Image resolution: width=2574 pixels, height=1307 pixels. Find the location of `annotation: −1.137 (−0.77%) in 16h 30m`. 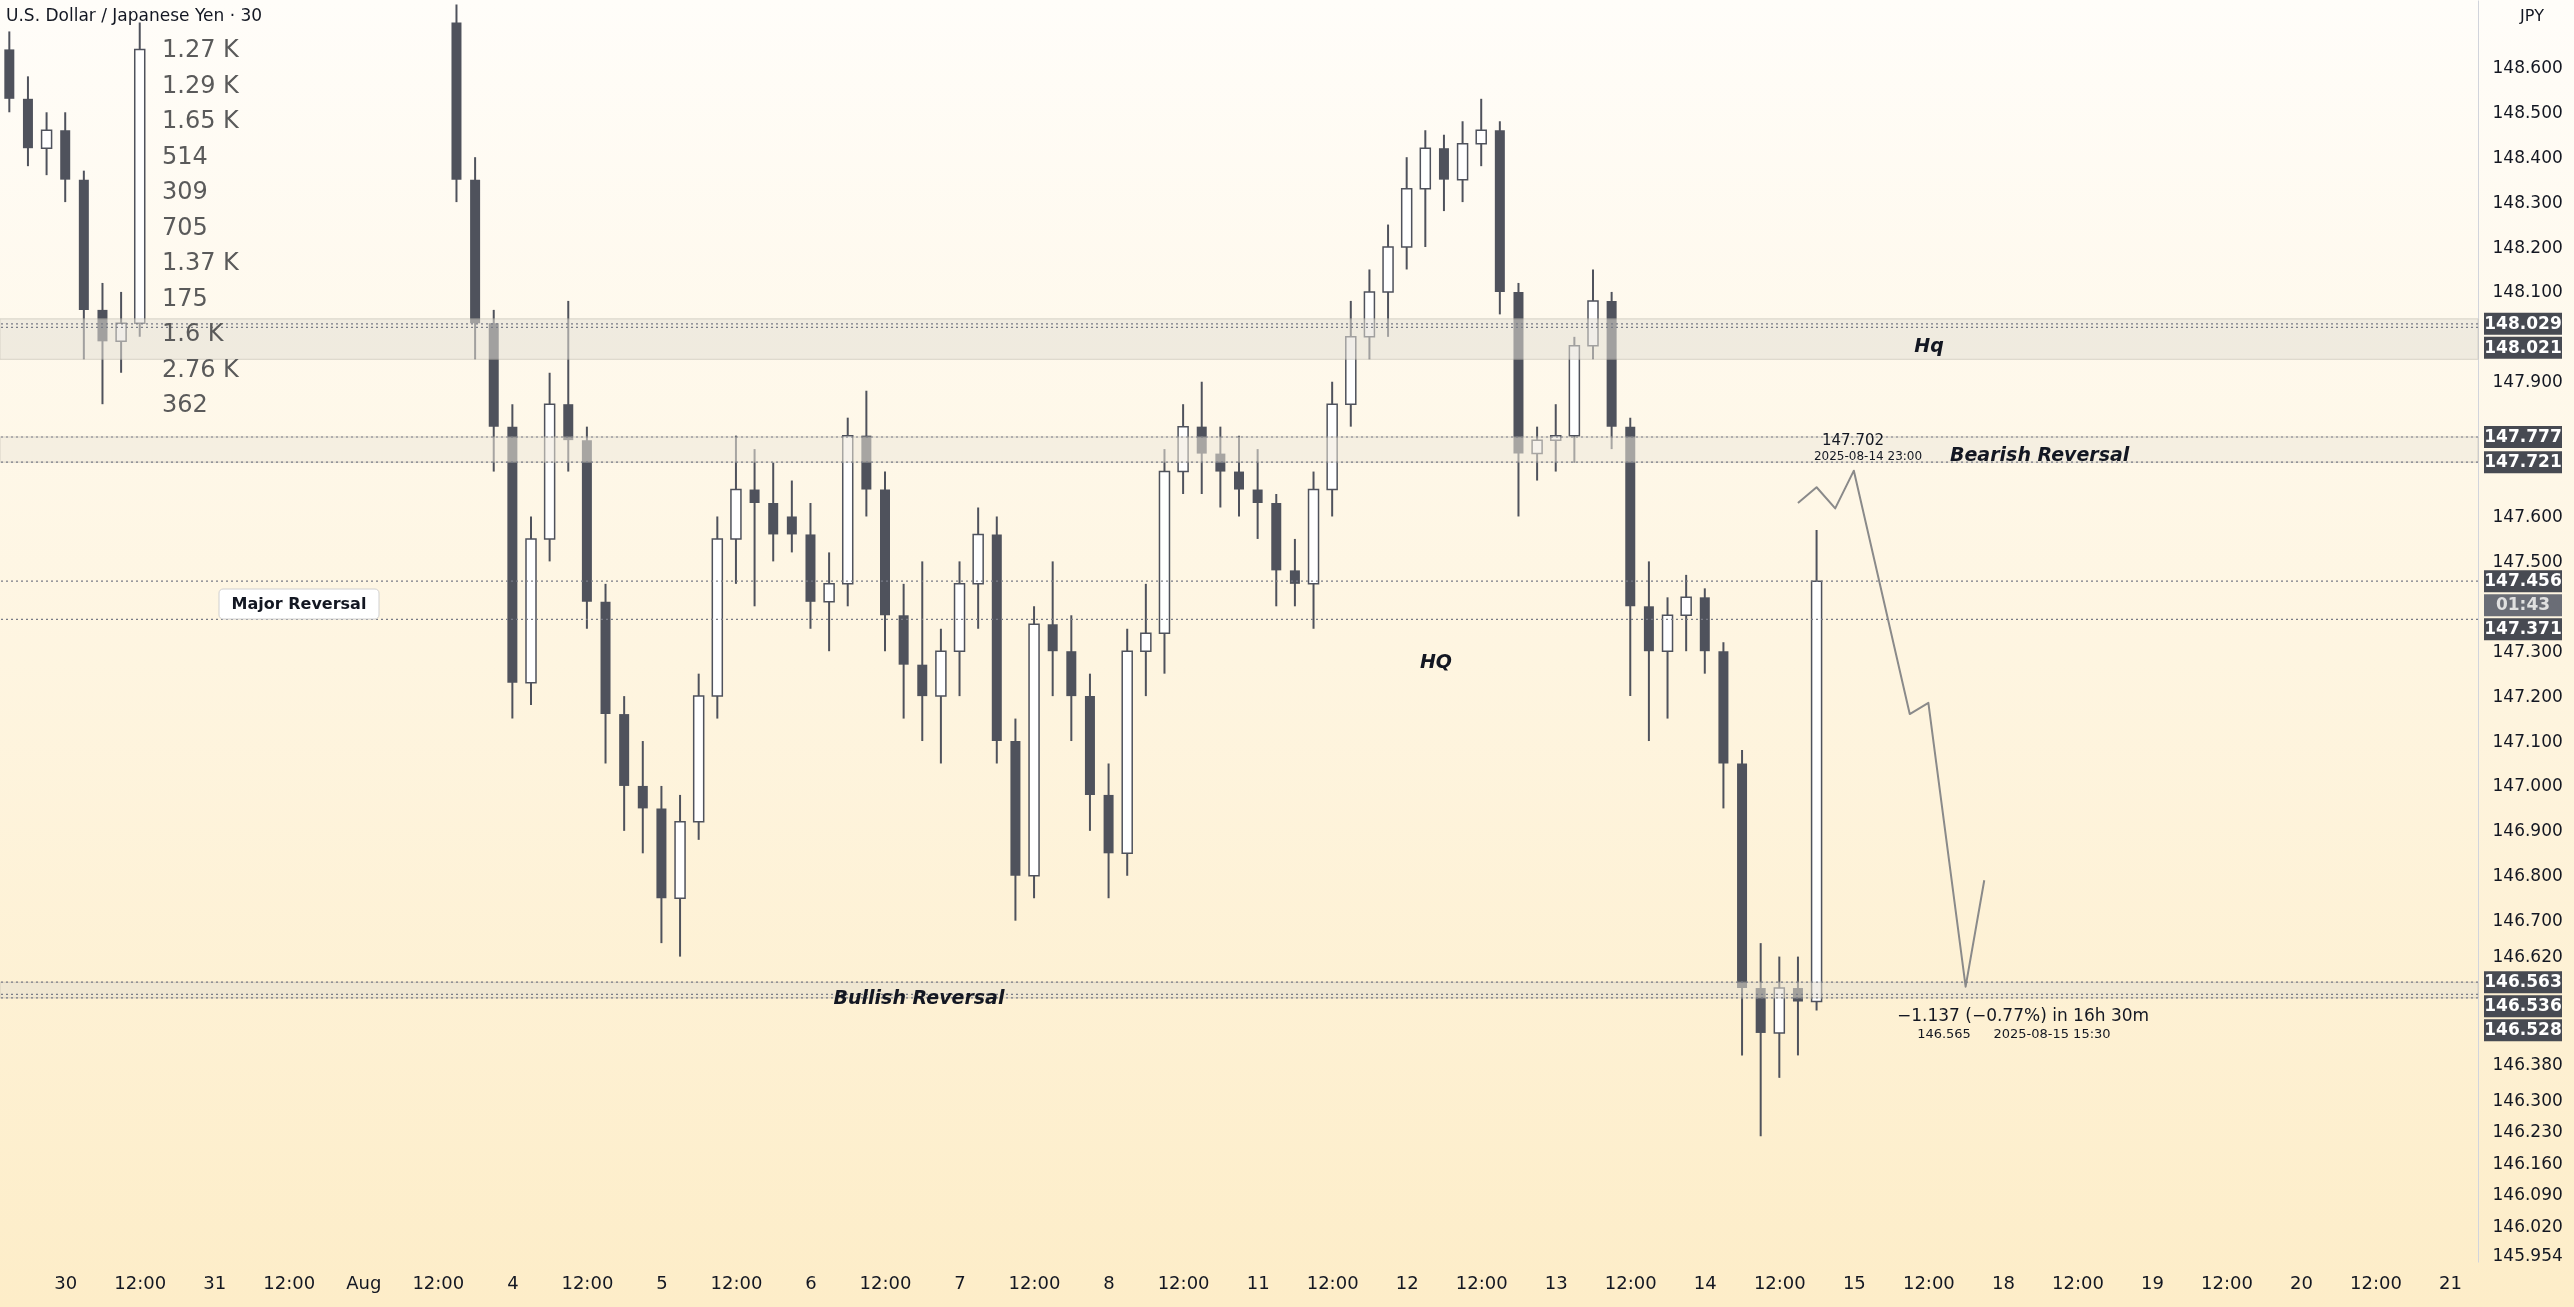

annotation: −1.137 (−0.77%) in 16h 30m is located at coordinates (2023, 1015).